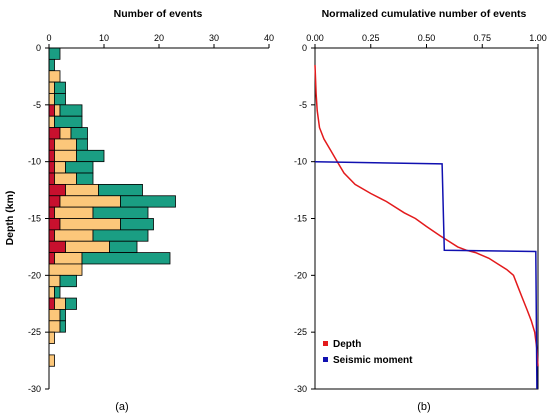  I want to click on legend-swatch-seismic-moment, so click(325, 359).